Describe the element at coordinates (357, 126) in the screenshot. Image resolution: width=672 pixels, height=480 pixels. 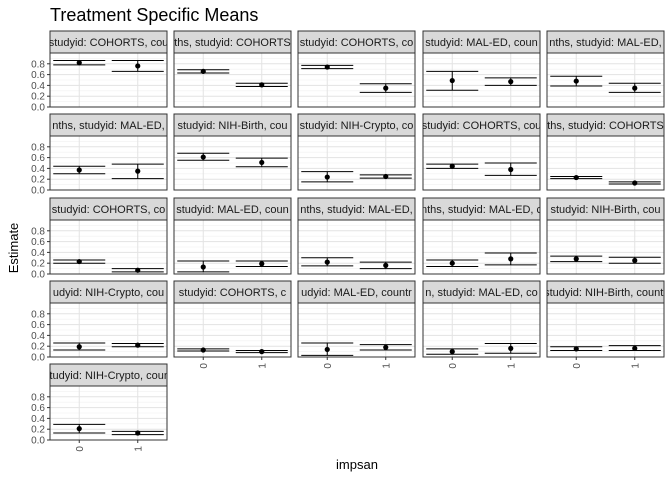
I see `facet-strip-label: studyid: NIH-Crypto, co` at that location.